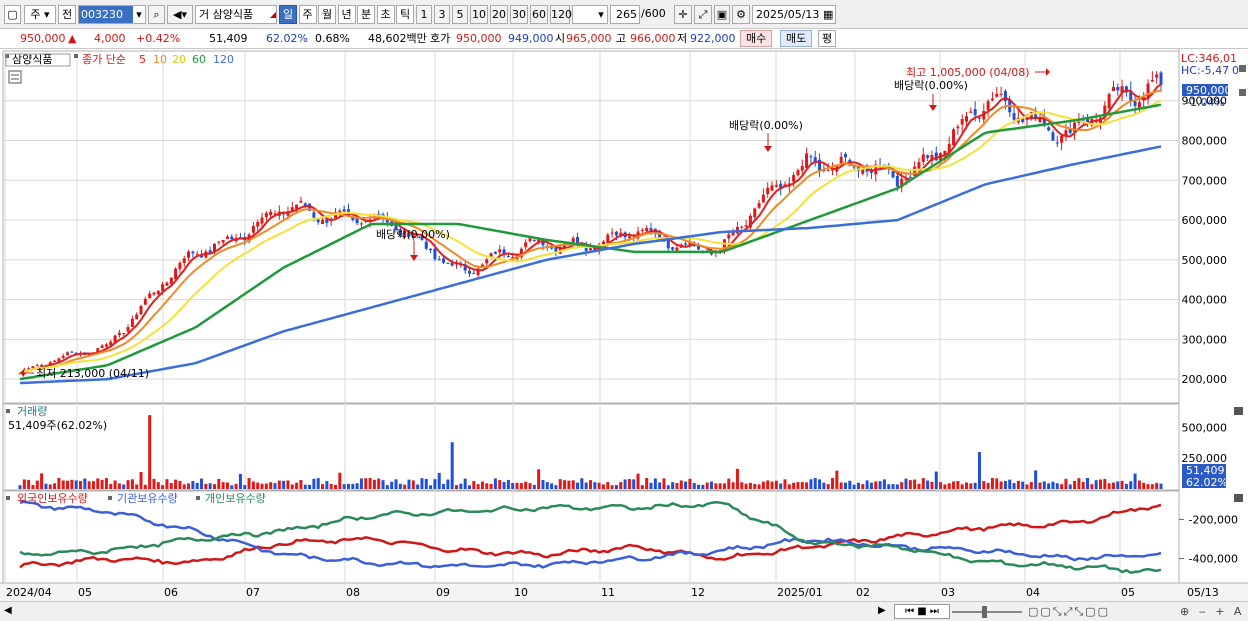 This screenshot has height=621, width=1248. What do you see at coordinates (827, 38) in the screenshot?
I see `eval-button: 평` at bounding box center [827, 38].